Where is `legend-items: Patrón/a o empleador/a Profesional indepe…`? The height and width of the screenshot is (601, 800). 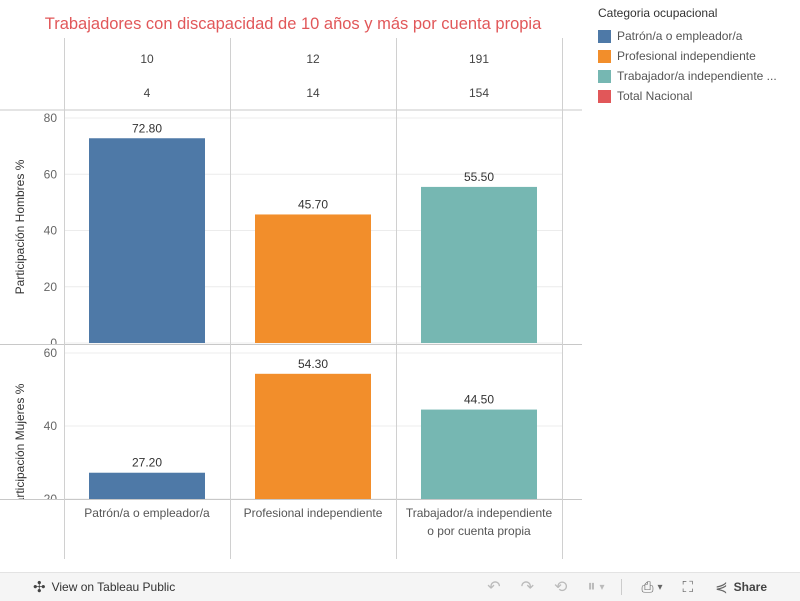 legend-items: Patrón/a o empleador/a Profesional indepe… is located at coordinates (698, 66).